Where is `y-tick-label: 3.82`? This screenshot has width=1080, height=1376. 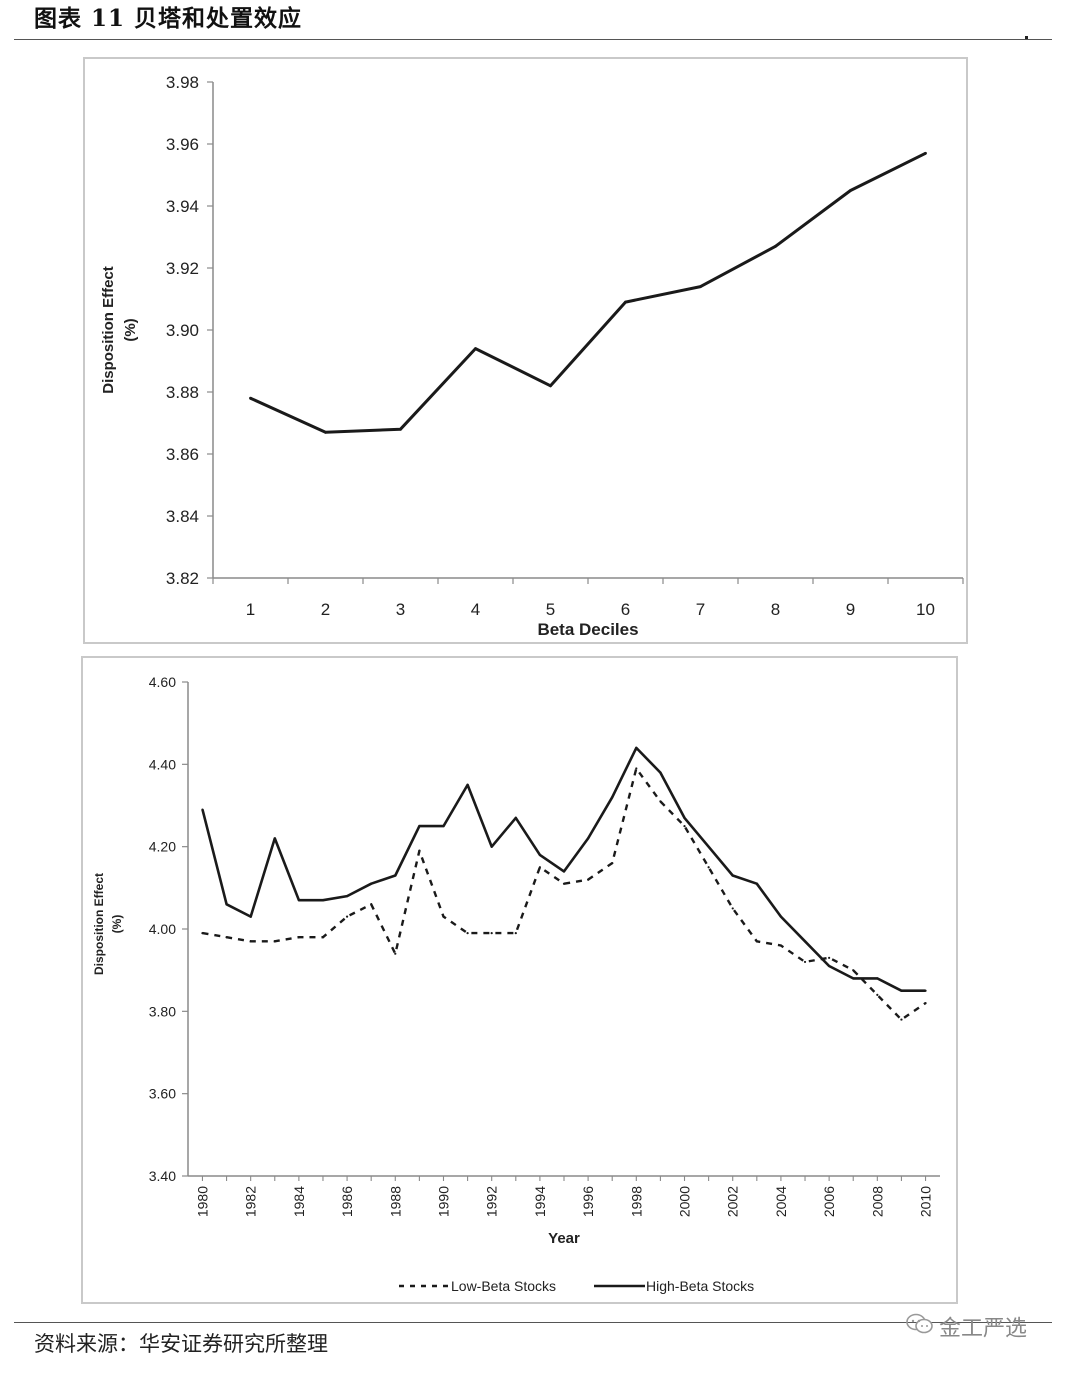
y-tick-label: 3.82 is located at coordinates (182, 578).